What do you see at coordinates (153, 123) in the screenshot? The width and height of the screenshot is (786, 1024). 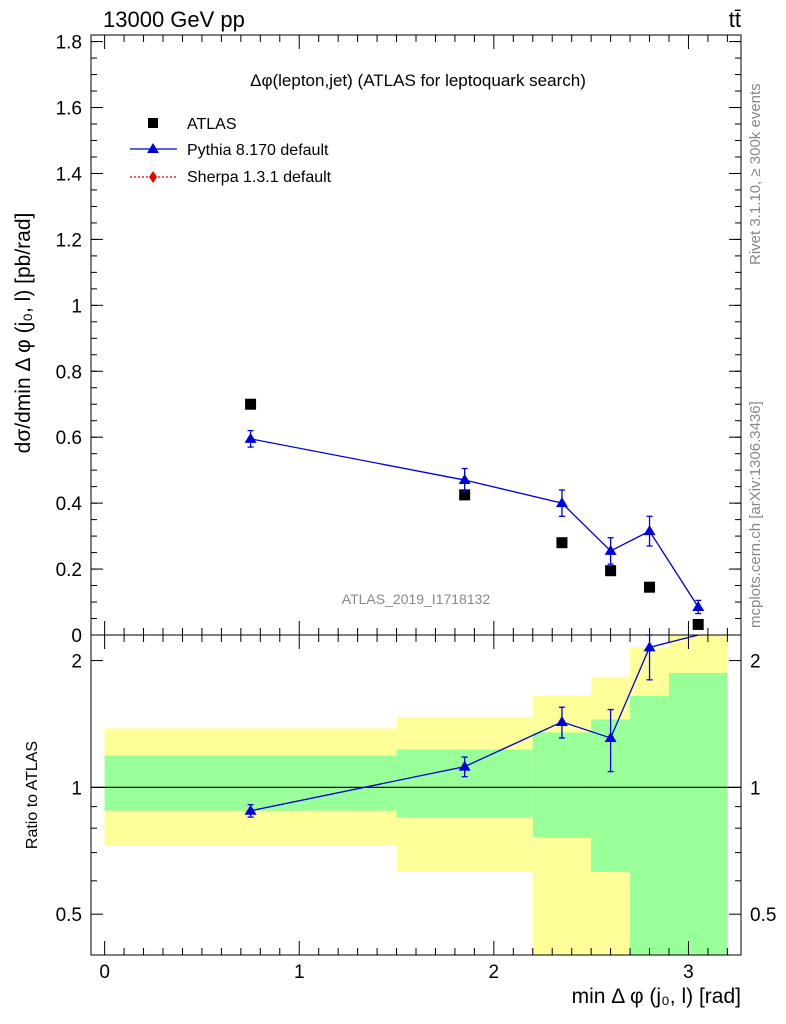 I see `legend-atlas-marker` at bounding box center [153, 123].